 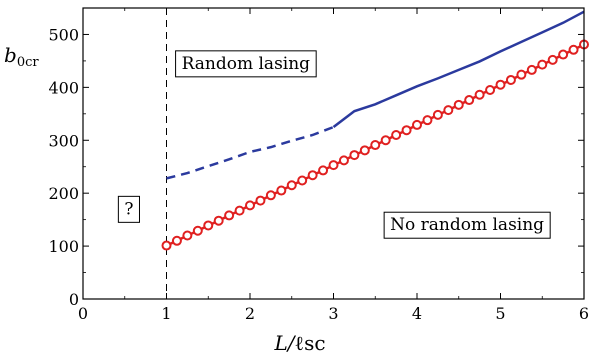 I want to click on series-blue-solid, so click(x=458, y=69).